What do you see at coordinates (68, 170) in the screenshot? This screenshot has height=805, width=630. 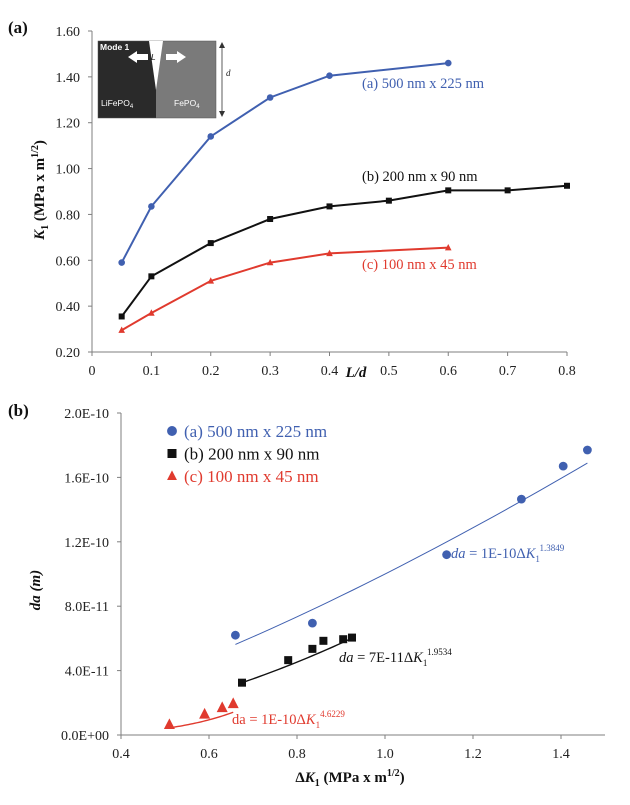 I see `y-tick-label: 1.00` at bounding box center [68, 170].